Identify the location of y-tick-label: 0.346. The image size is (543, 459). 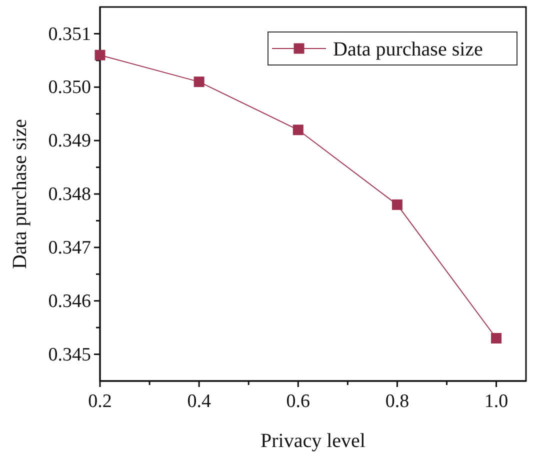
(69, 301).